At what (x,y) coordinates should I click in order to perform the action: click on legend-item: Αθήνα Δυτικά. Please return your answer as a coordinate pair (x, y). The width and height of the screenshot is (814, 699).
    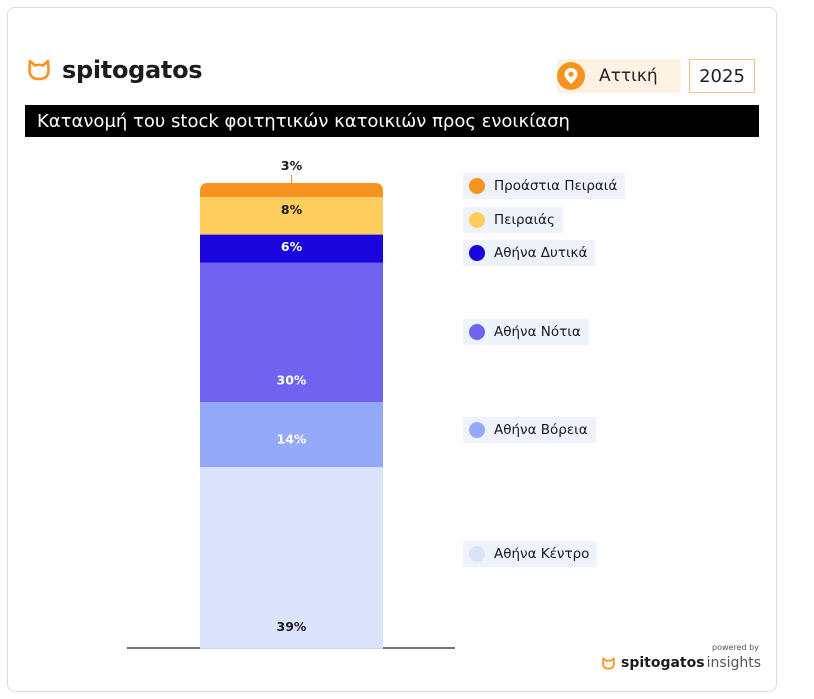
    Looking at the image, I should click on (529, 253).